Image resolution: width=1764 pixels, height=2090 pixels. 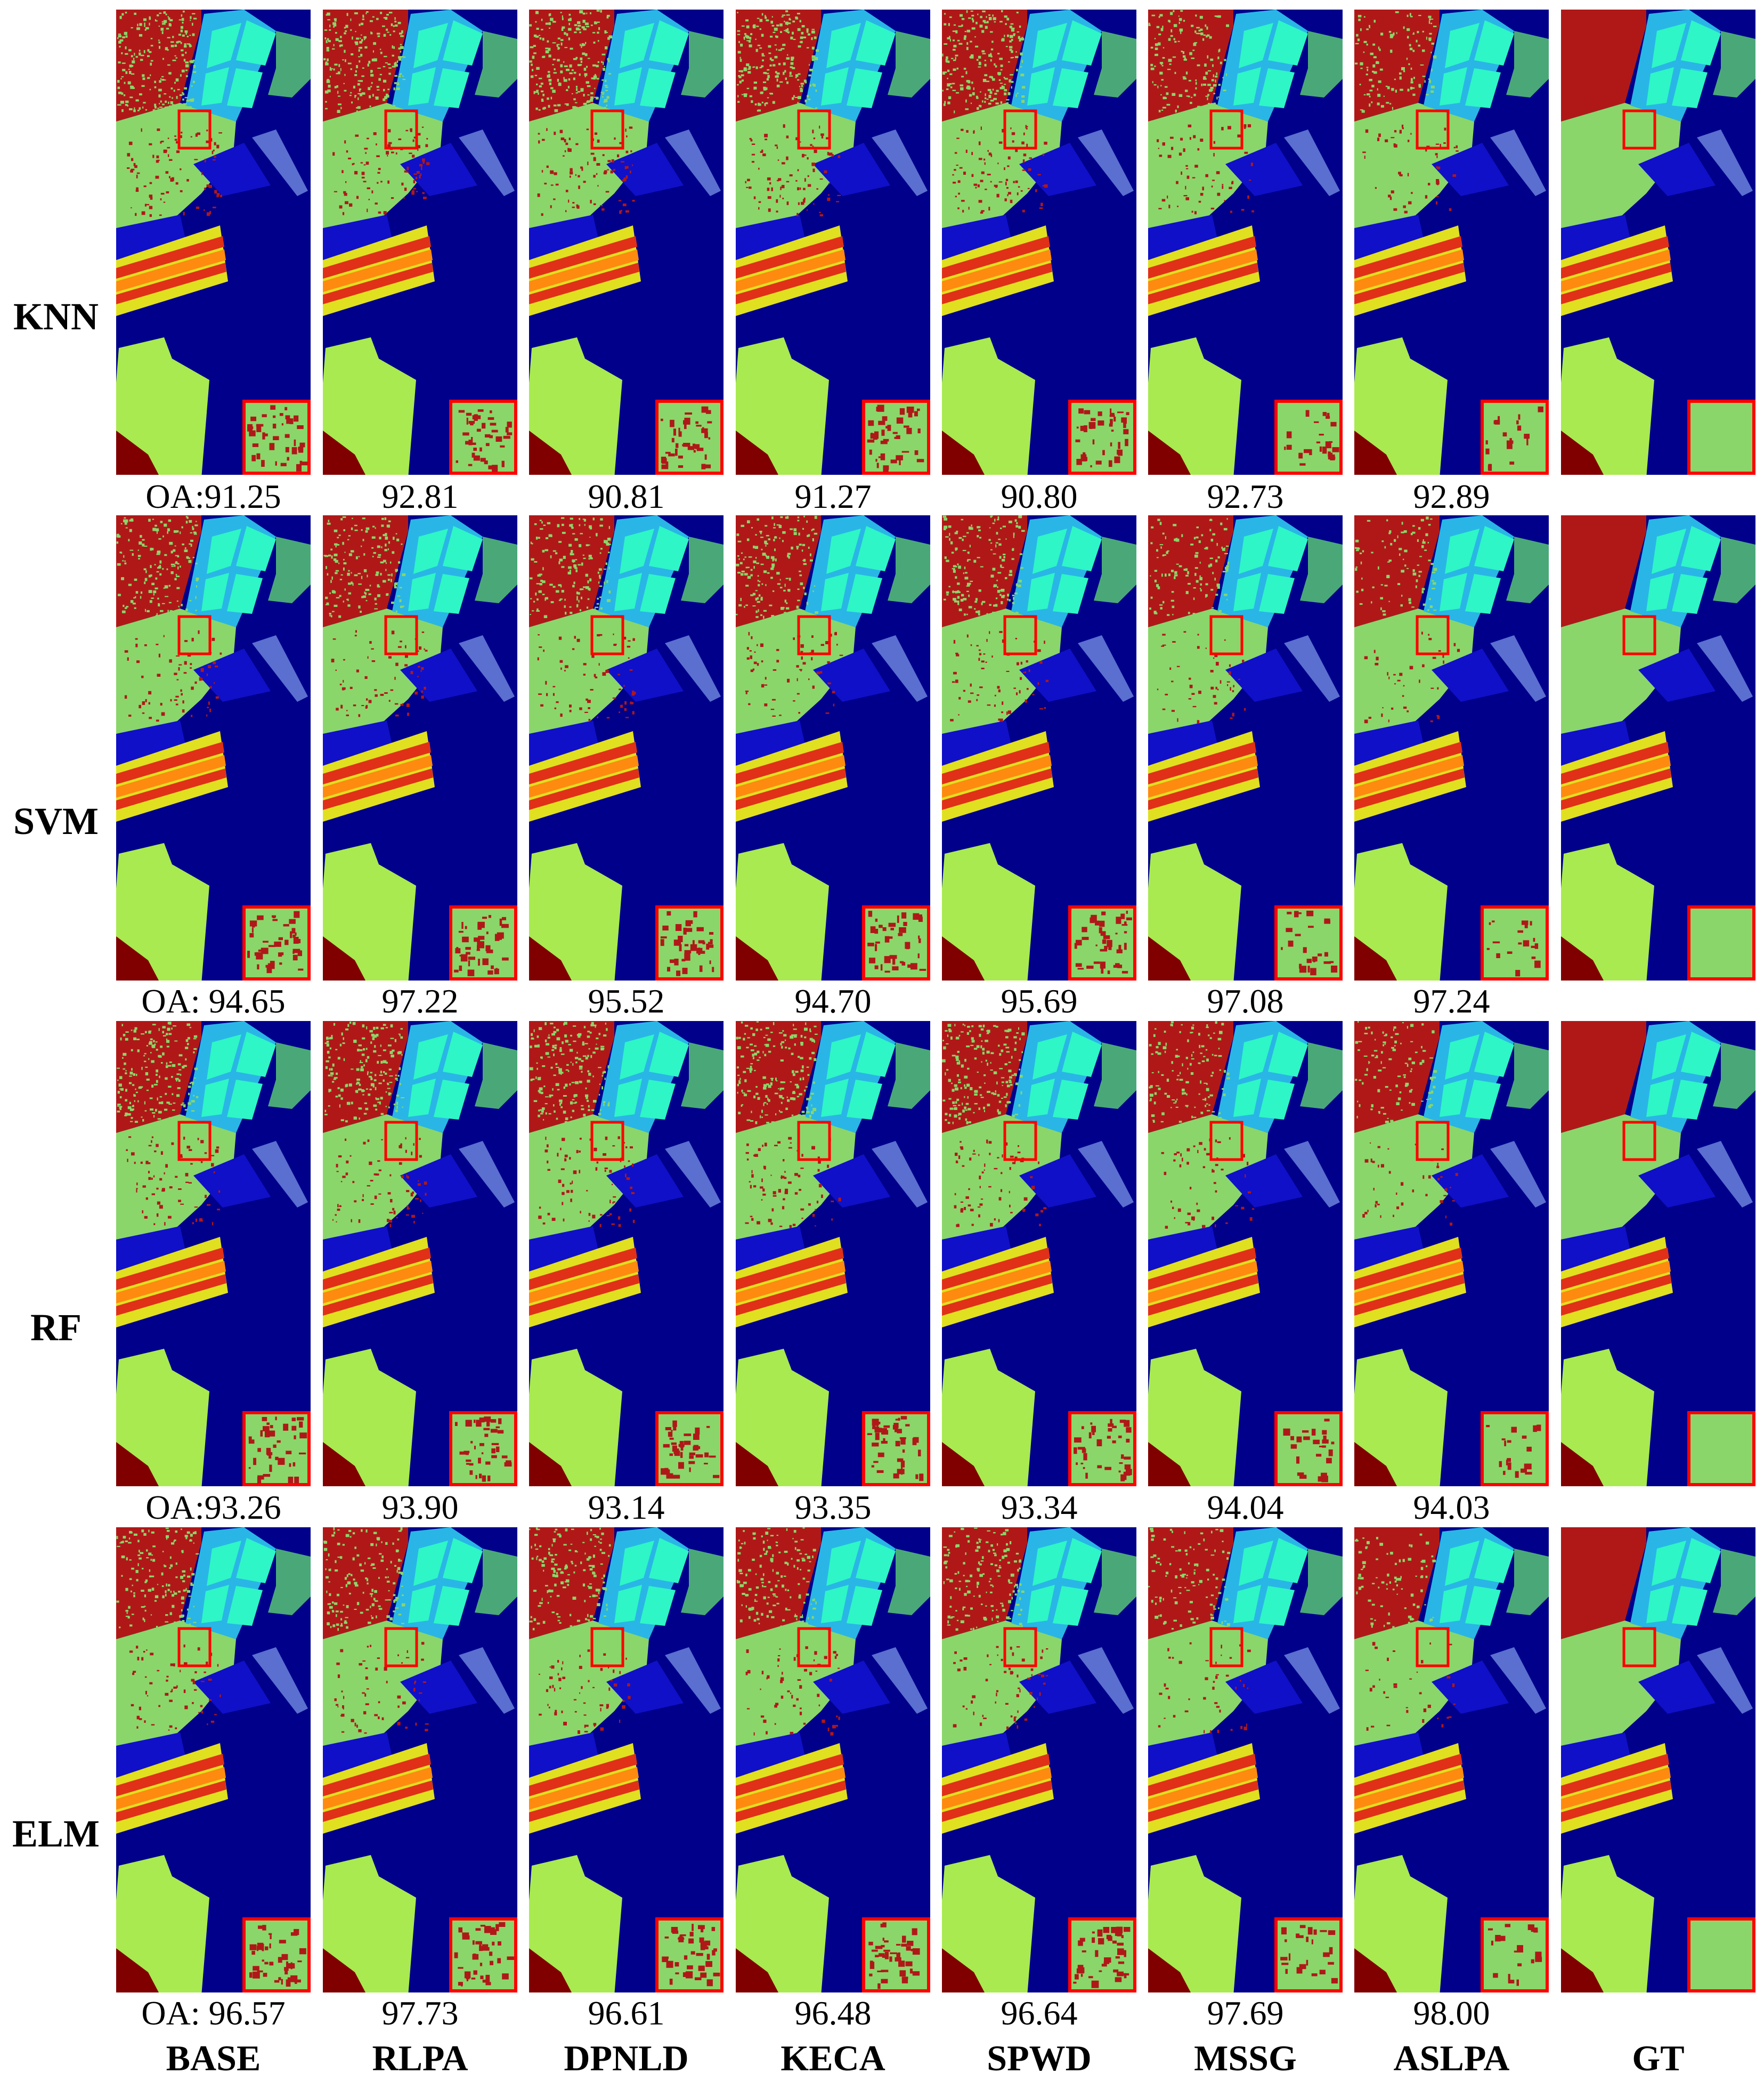 What do you see at coordinates (833, 2013) in the screenshot?
I see `oa-value: 96.48` at bounding box center [833, 2013].